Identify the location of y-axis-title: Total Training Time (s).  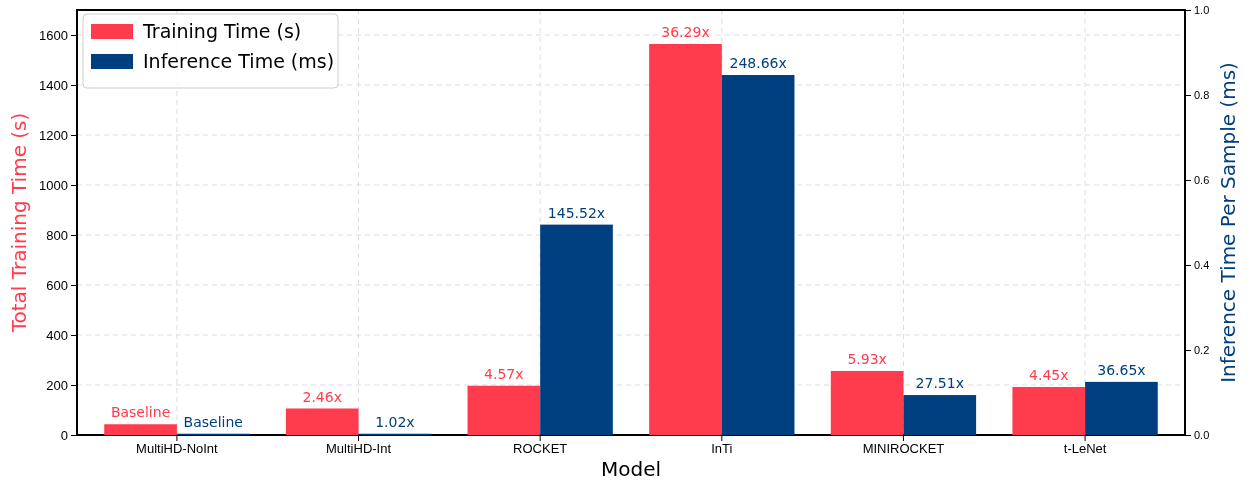
(19, 223).